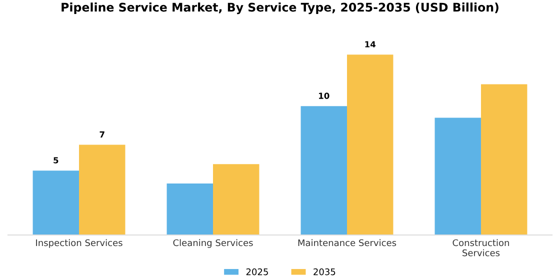  What do you see at coordinates (257, 272) in the screenshot?
I see `legend-label: 2025` at bounding box center [257, 272].